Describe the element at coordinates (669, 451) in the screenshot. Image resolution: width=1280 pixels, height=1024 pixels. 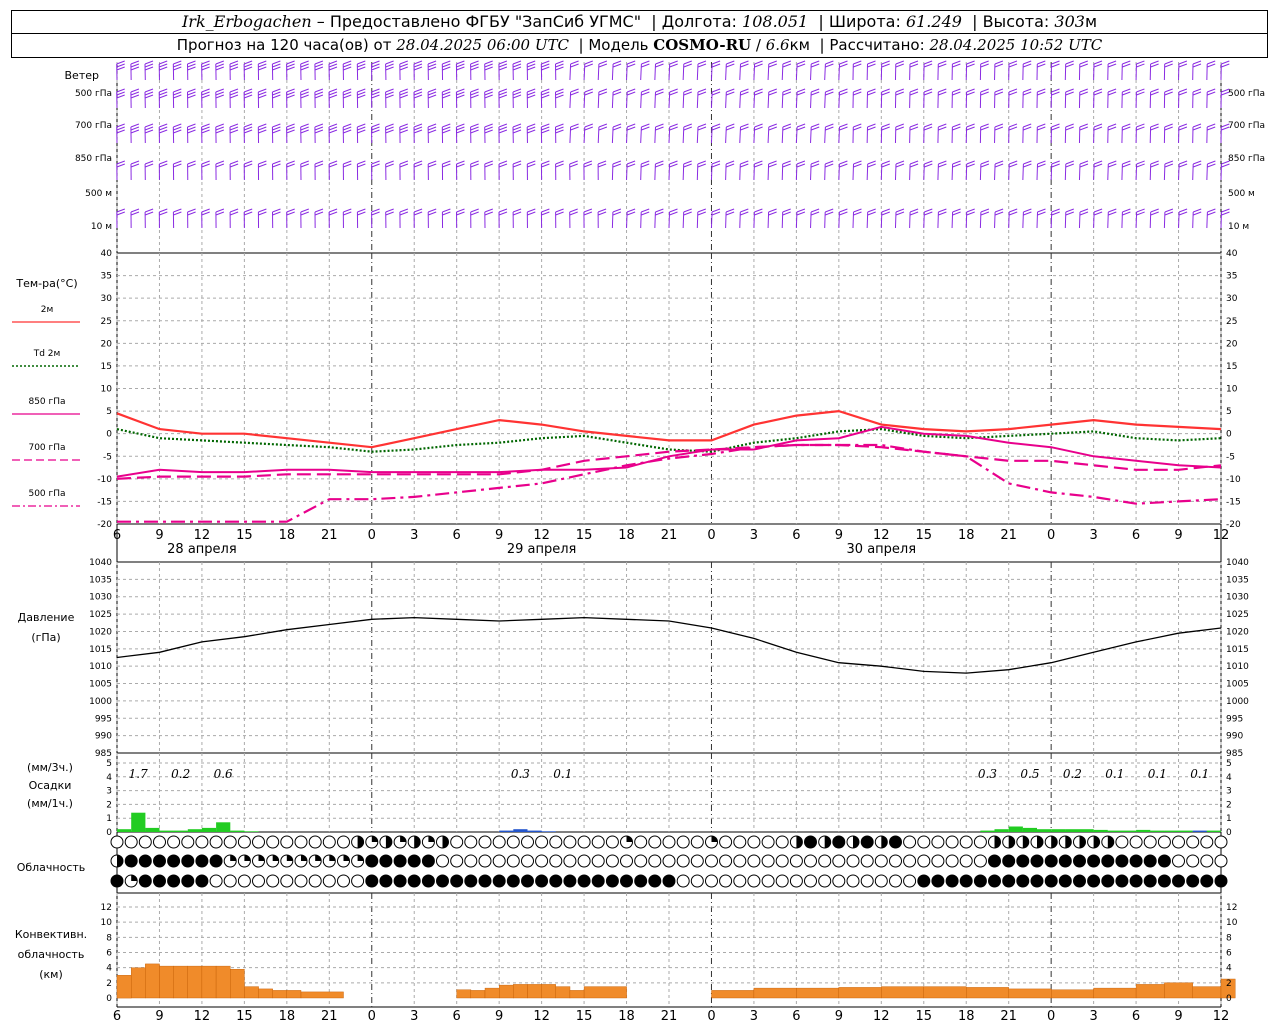
I see `temp-series-line` at that location.